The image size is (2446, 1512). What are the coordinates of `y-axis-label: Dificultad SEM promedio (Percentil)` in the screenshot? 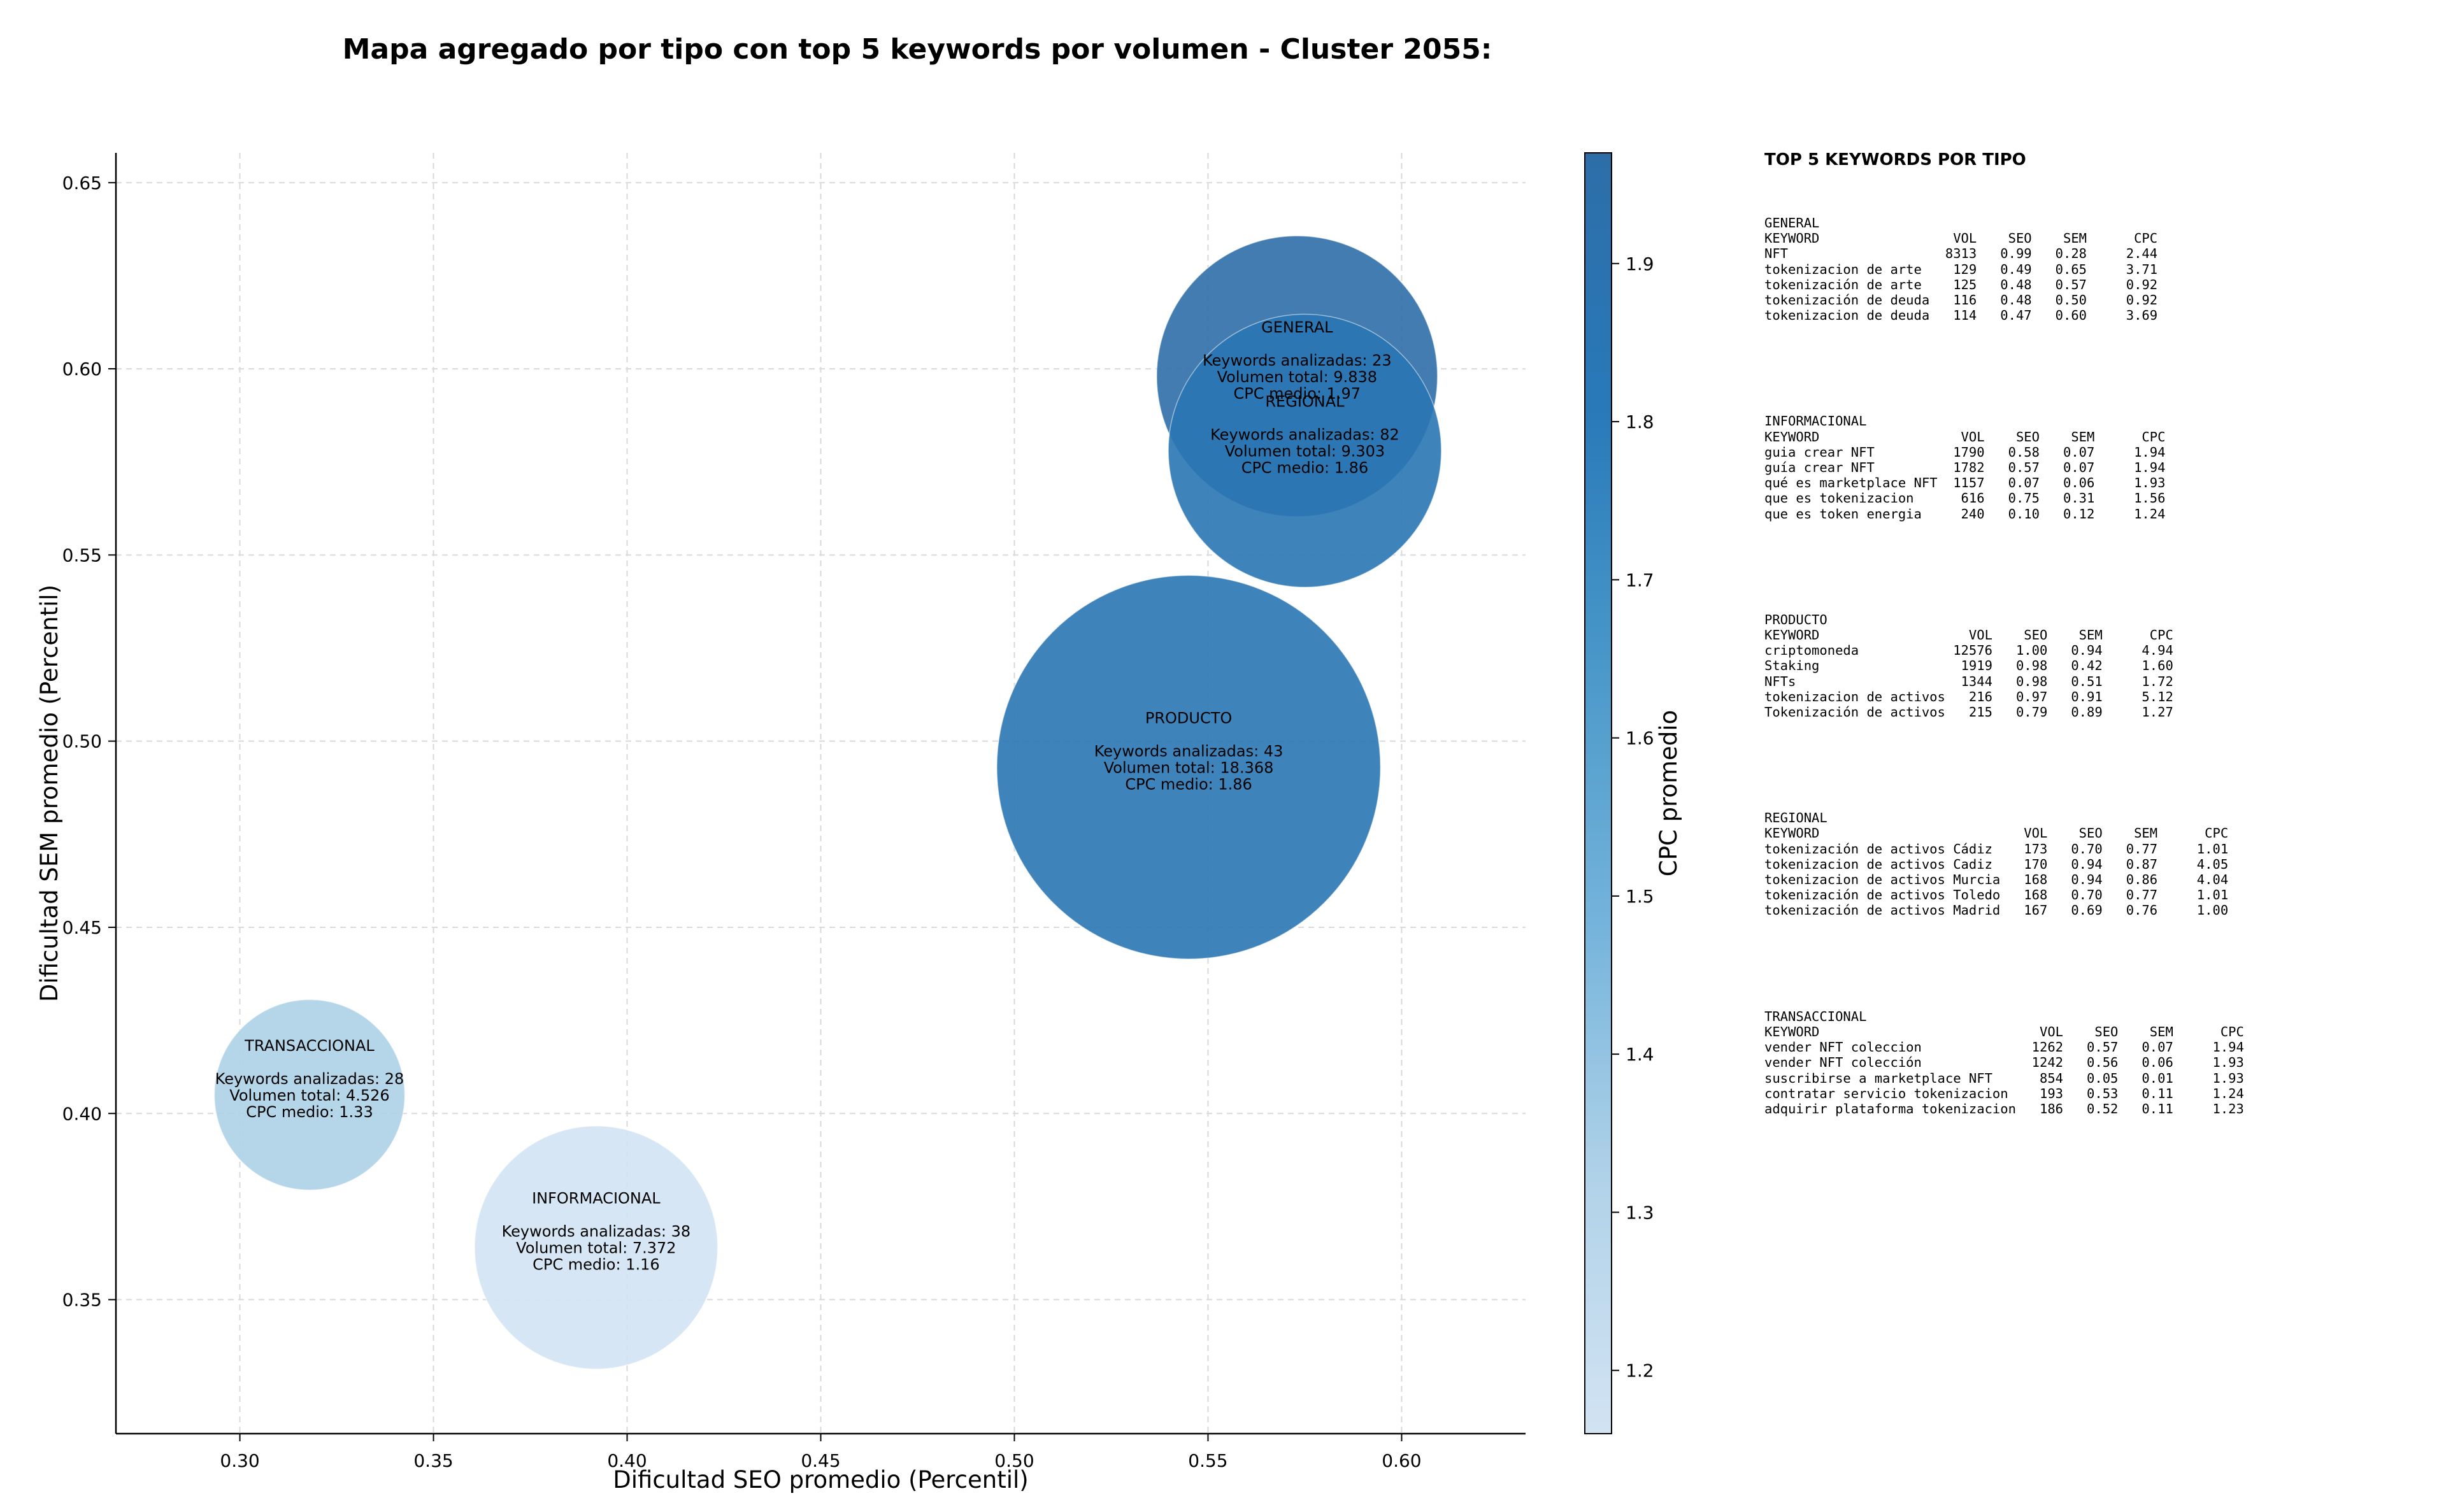 It's located at (50, 793).